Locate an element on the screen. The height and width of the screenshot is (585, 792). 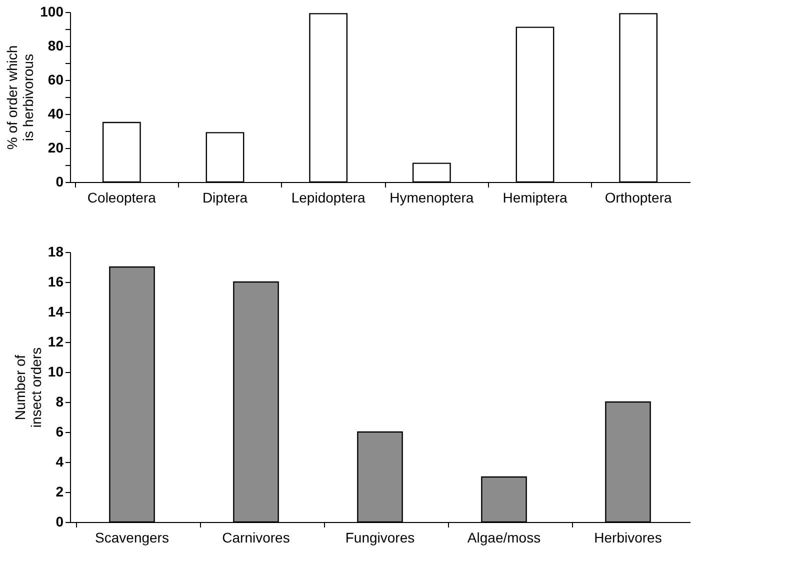
y-tick-label: 14 is located at coordinates (56, 312).